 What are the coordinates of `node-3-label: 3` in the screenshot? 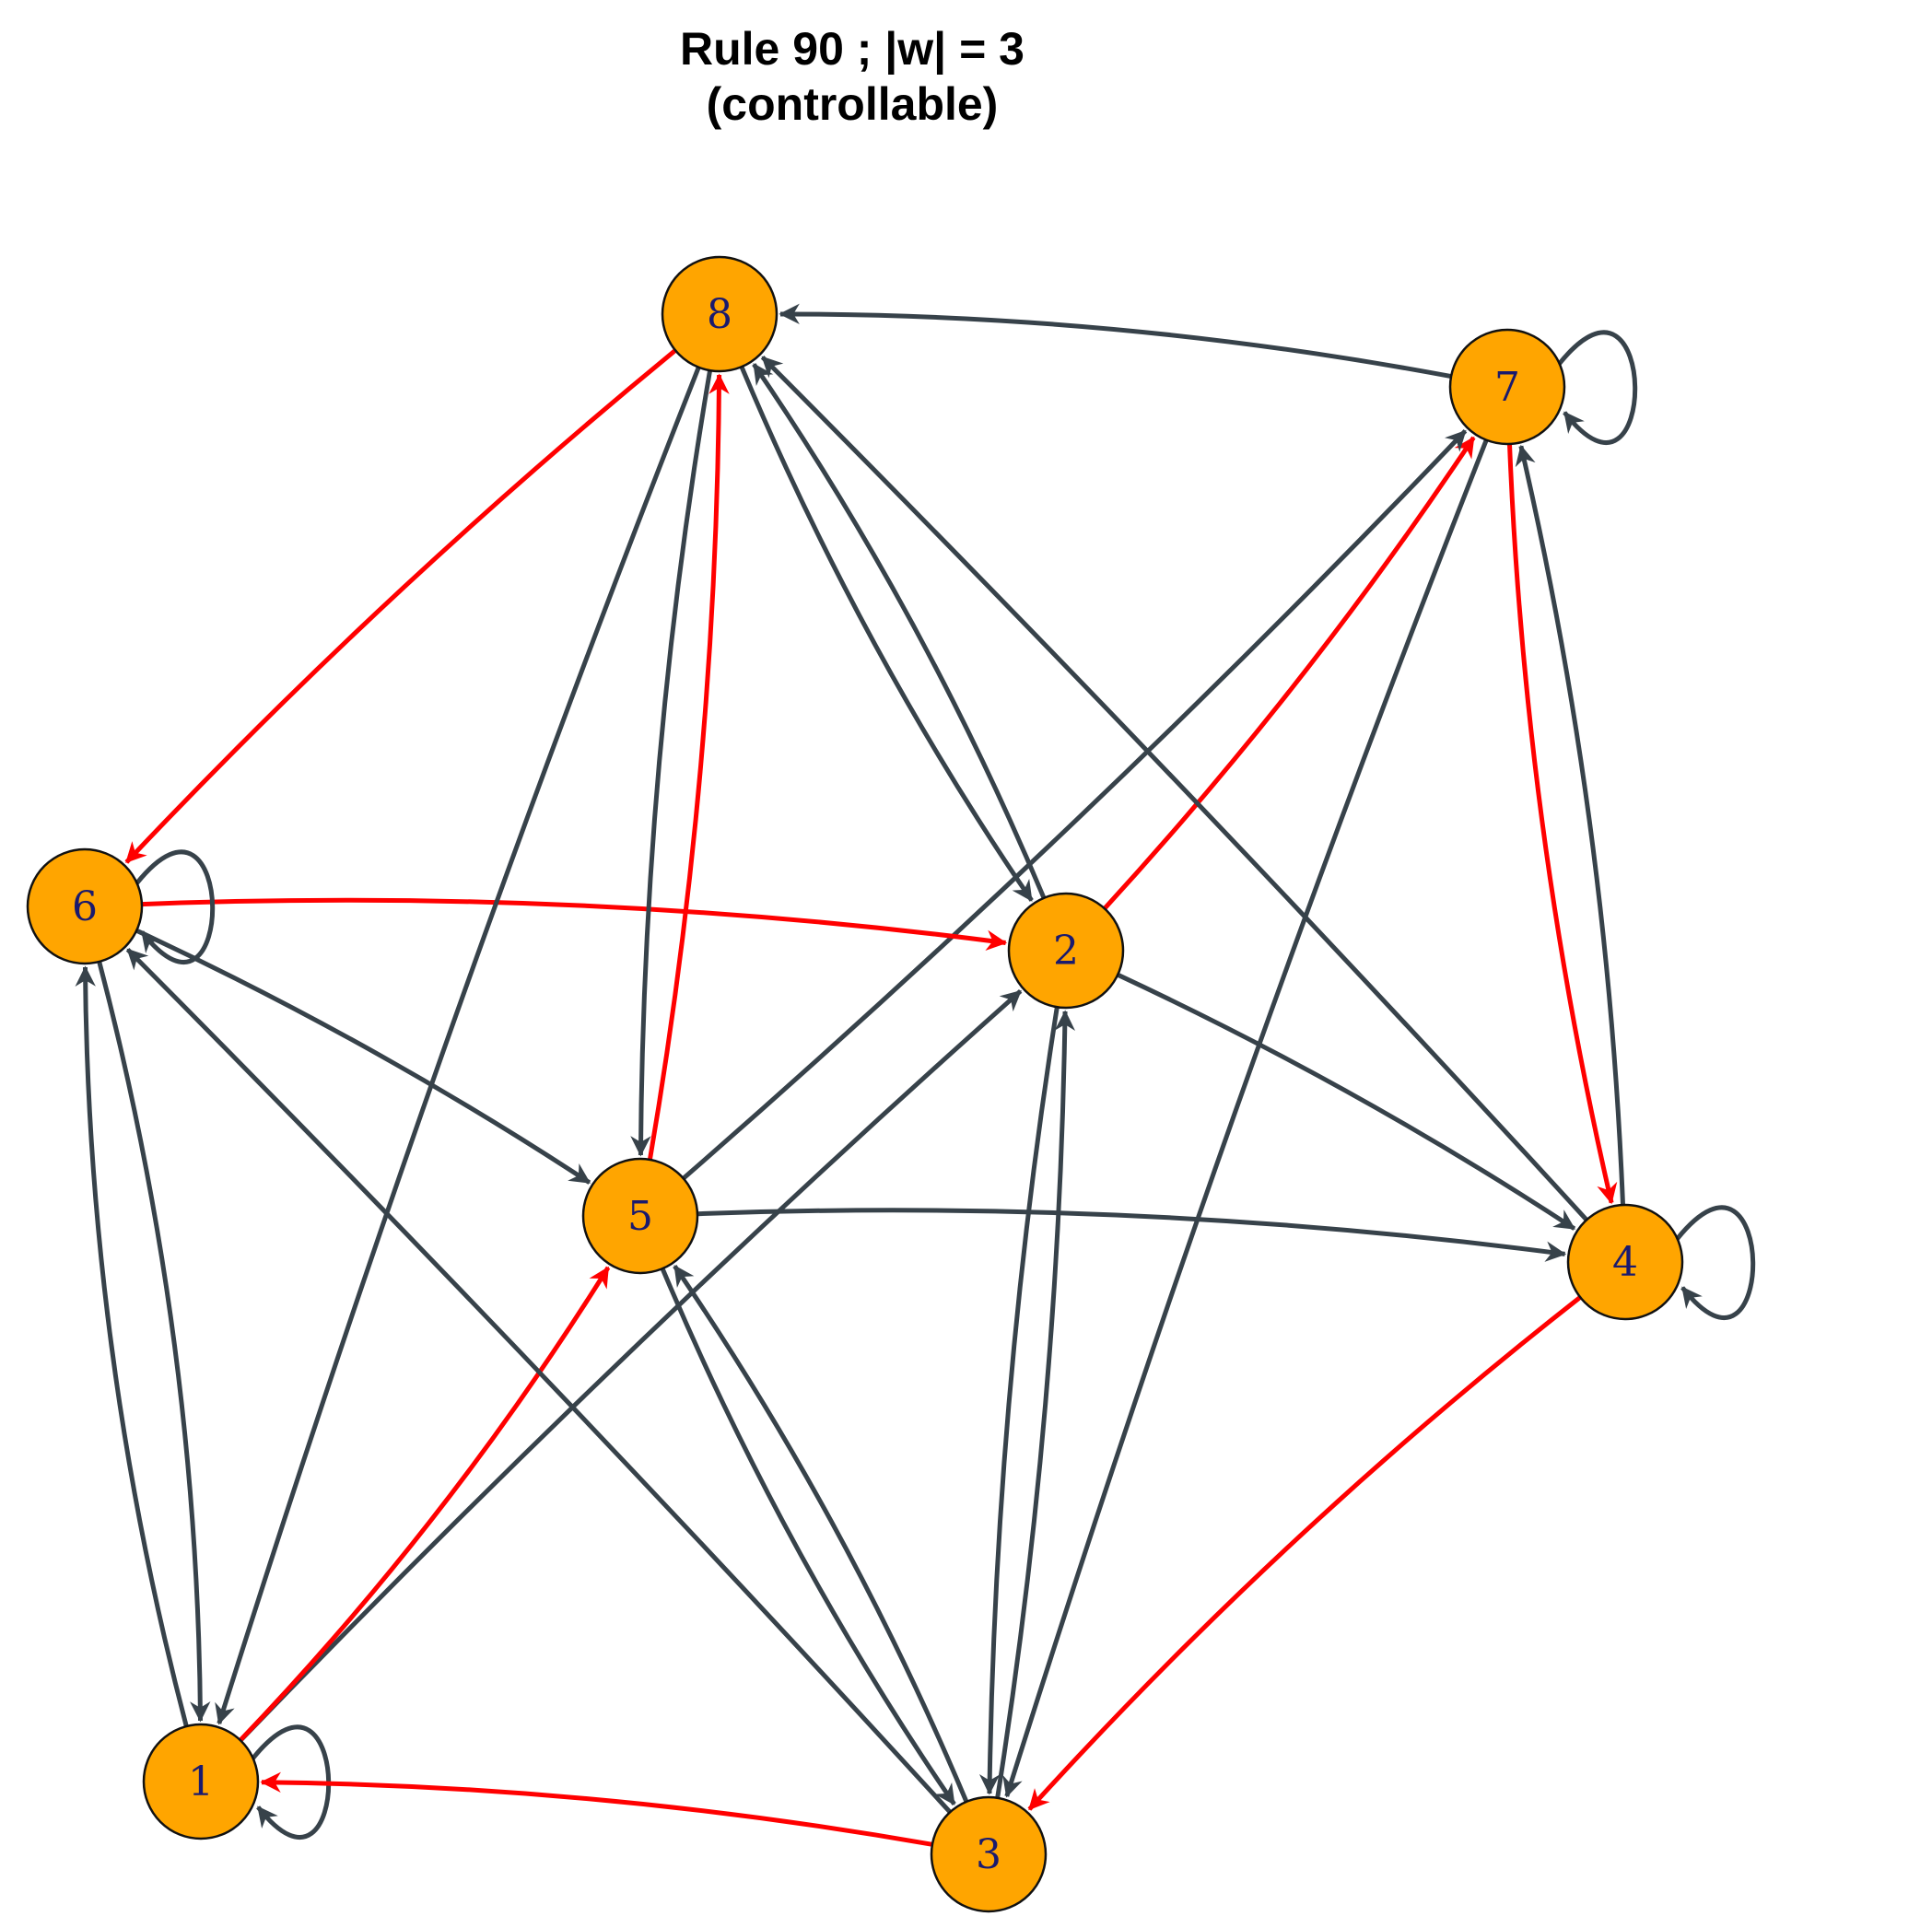 It's located at (989, 1854).